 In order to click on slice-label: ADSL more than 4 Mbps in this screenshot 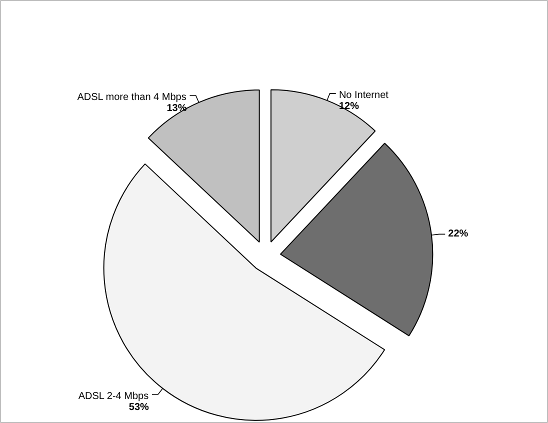, I will do `click(131, 98)`.